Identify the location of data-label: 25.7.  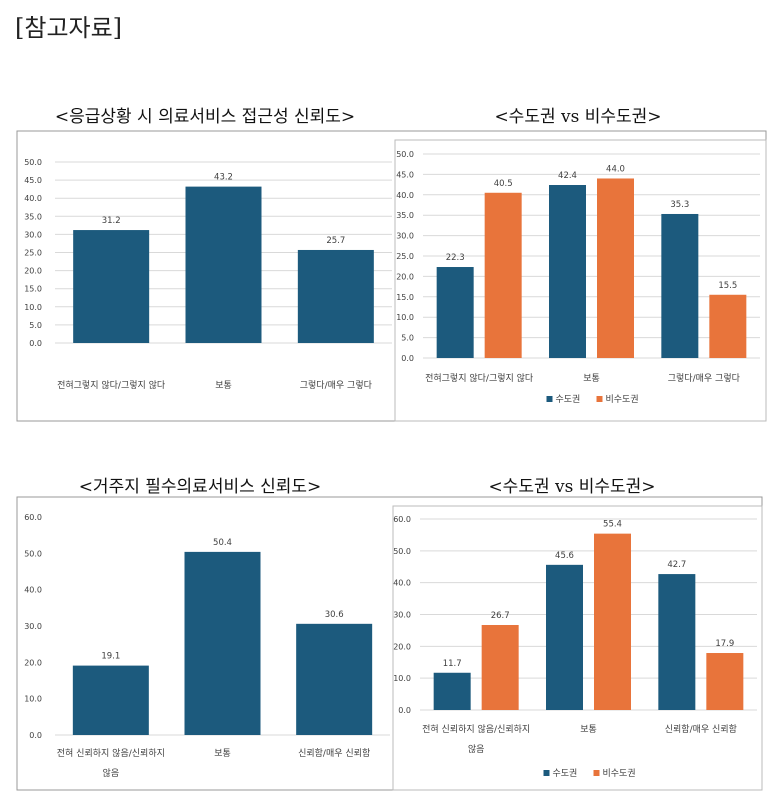
(335, 241).